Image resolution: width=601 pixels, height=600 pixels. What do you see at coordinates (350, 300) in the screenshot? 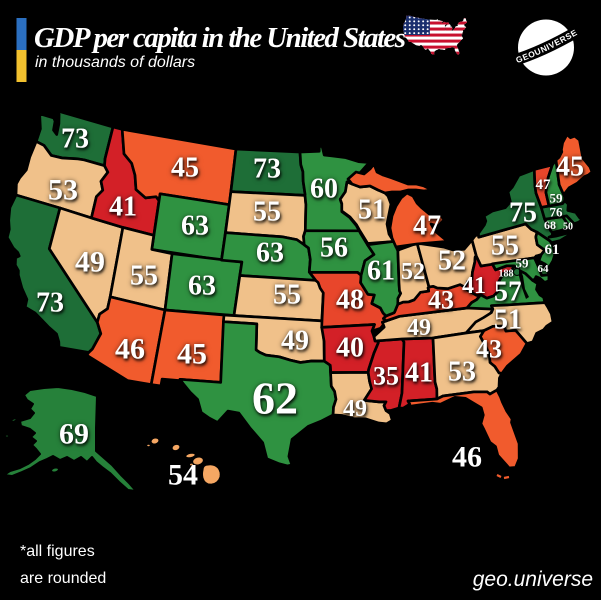
I see `svg-text: 48` at bounding box center [350, 300].